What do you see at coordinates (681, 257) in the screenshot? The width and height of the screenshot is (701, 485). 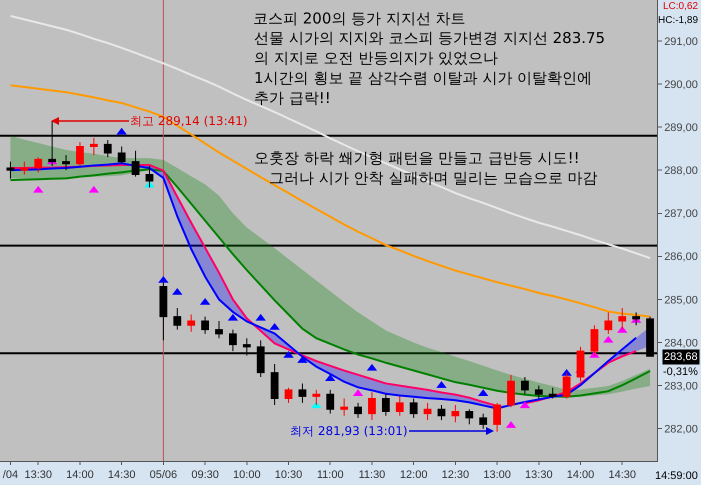 I see `y-tick-label: 286,00` at bounding box center [681, 257].